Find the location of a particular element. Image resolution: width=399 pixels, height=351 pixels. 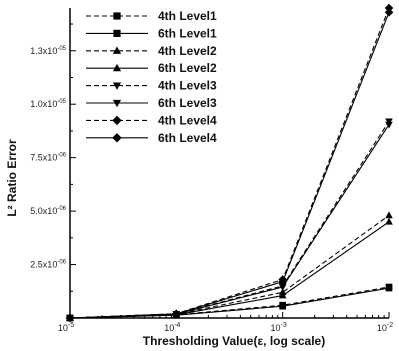

legend-label: 4th Level3 is located at coordinates (187, 86).